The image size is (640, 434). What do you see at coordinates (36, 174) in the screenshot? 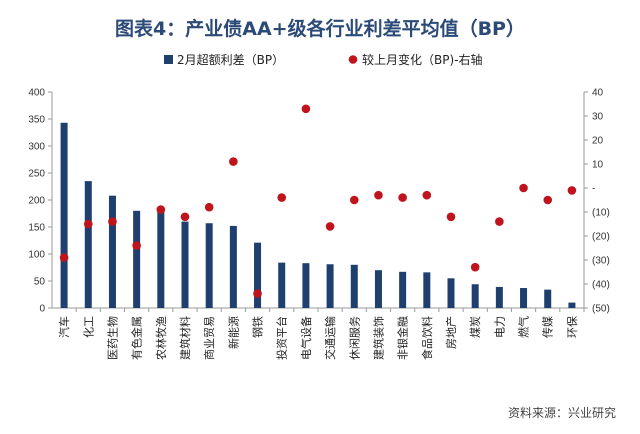
I see `left-tick-label: 250` at bounding box center [36, 174].